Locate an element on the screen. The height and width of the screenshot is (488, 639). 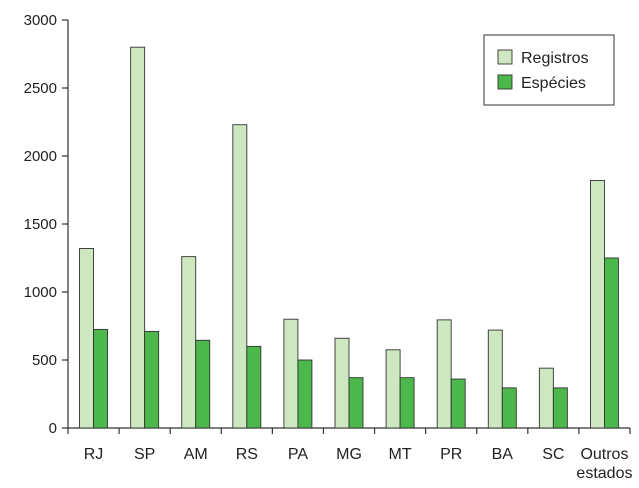
bar-espcies-sc is located at coordinates (560, 408).